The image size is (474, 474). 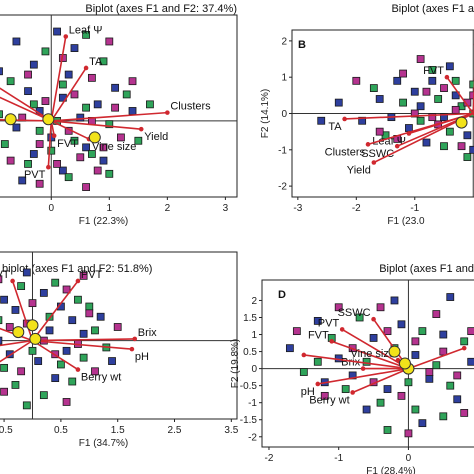 What do you see at coordinates (142, 357) in the screenshot?
I see `vector-label: pH` at bounding box center [142, 357].